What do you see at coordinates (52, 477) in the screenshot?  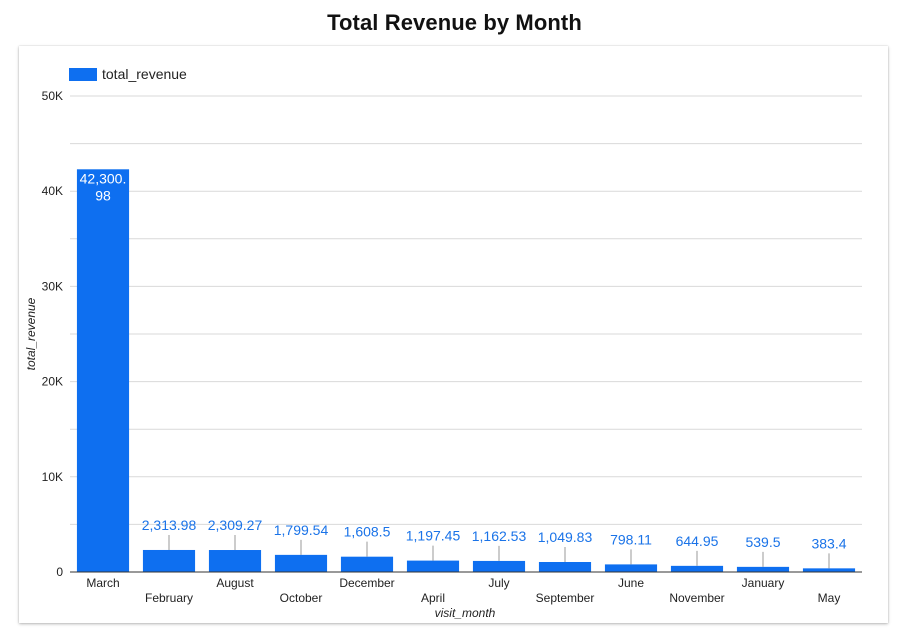 I see `y-tick-label: 10K` at bounding box center [52, 477].